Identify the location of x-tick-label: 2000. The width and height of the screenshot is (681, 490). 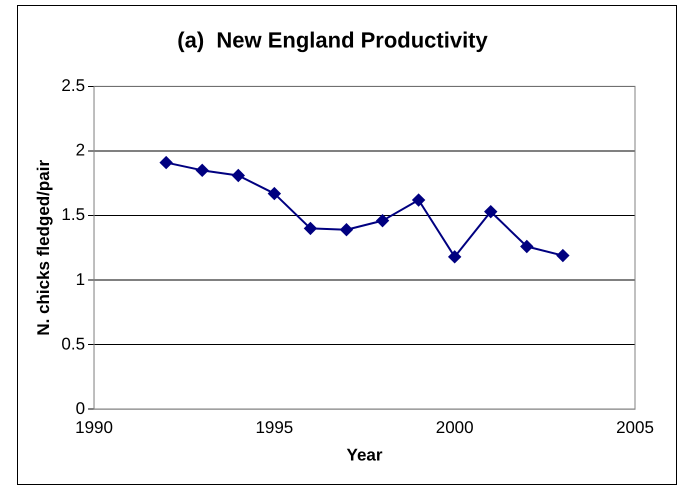
(455, 428).